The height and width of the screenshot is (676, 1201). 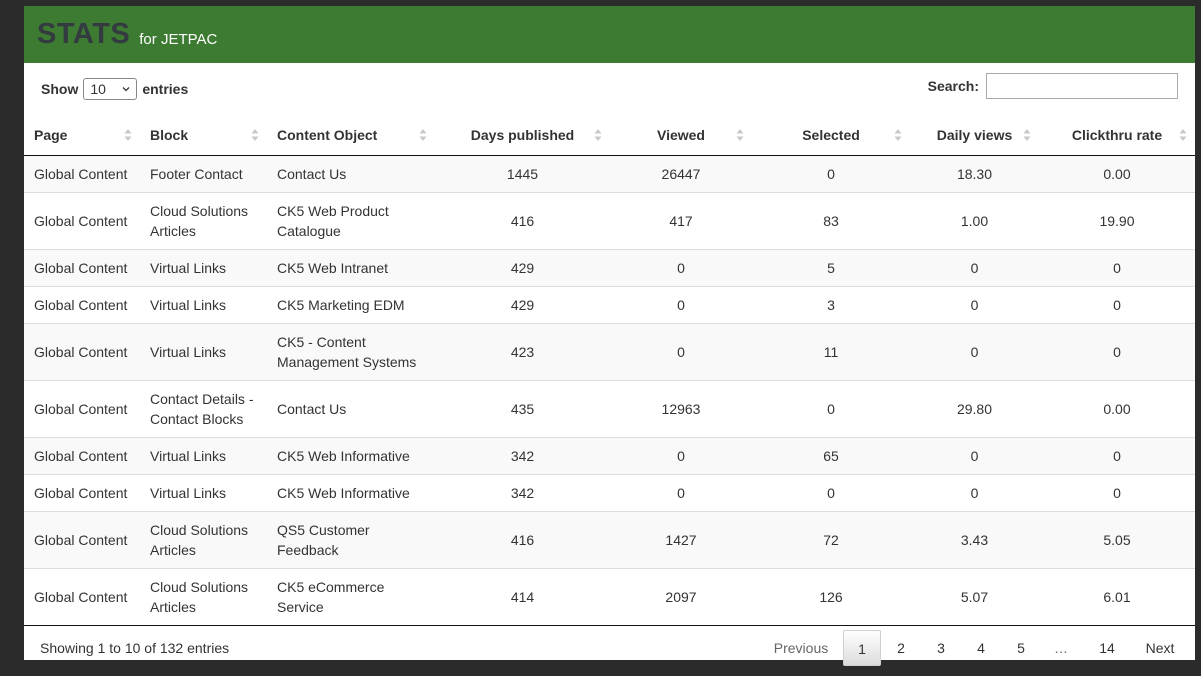 I want to click on column-header-label: Viewed, so click(x=681, y=134).